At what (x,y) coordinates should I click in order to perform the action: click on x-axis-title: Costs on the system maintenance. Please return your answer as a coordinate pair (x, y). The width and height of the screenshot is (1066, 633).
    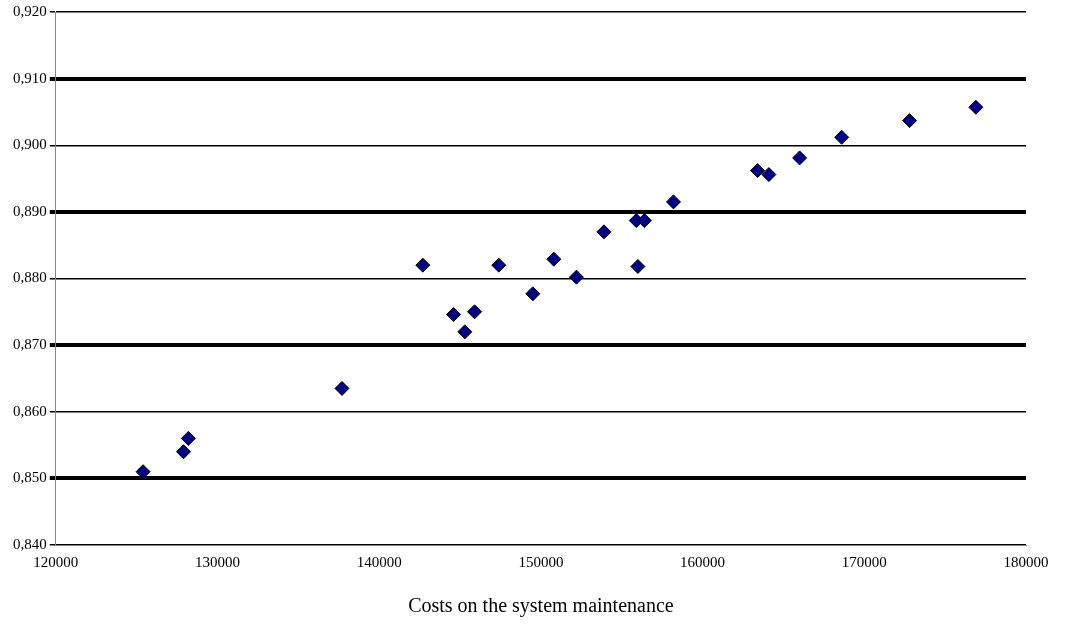
    Looking at the image, I should click on (541, 606).